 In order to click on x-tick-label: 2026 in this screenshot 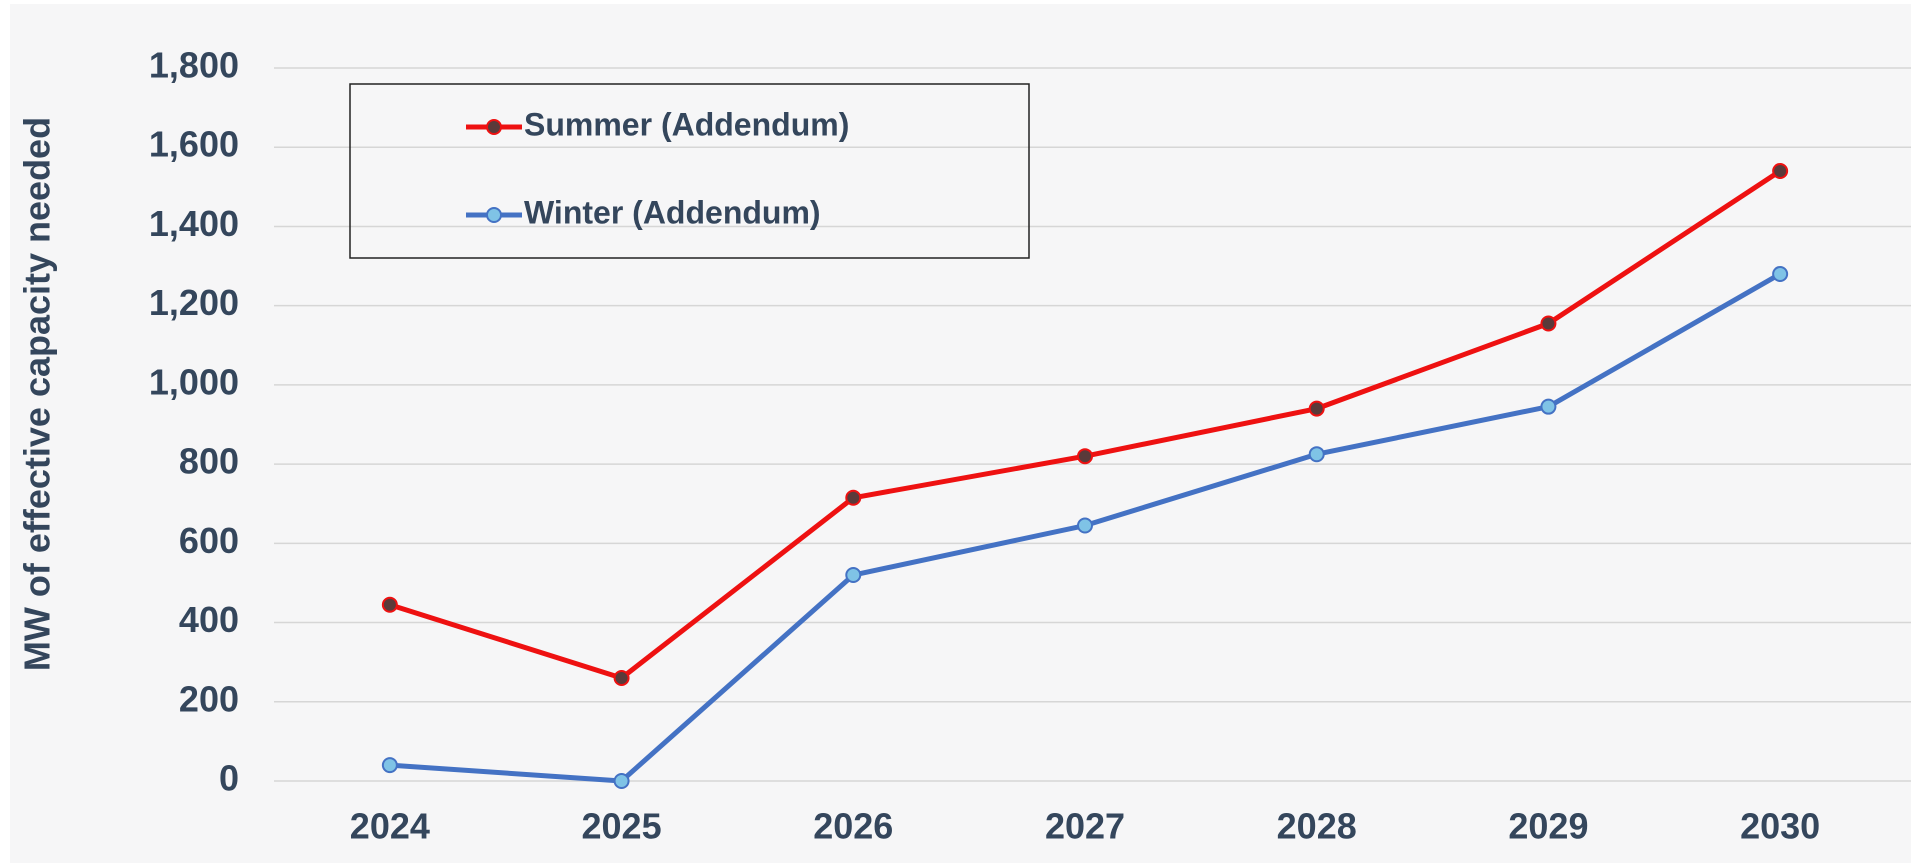, I will do `click(853, 826)`.